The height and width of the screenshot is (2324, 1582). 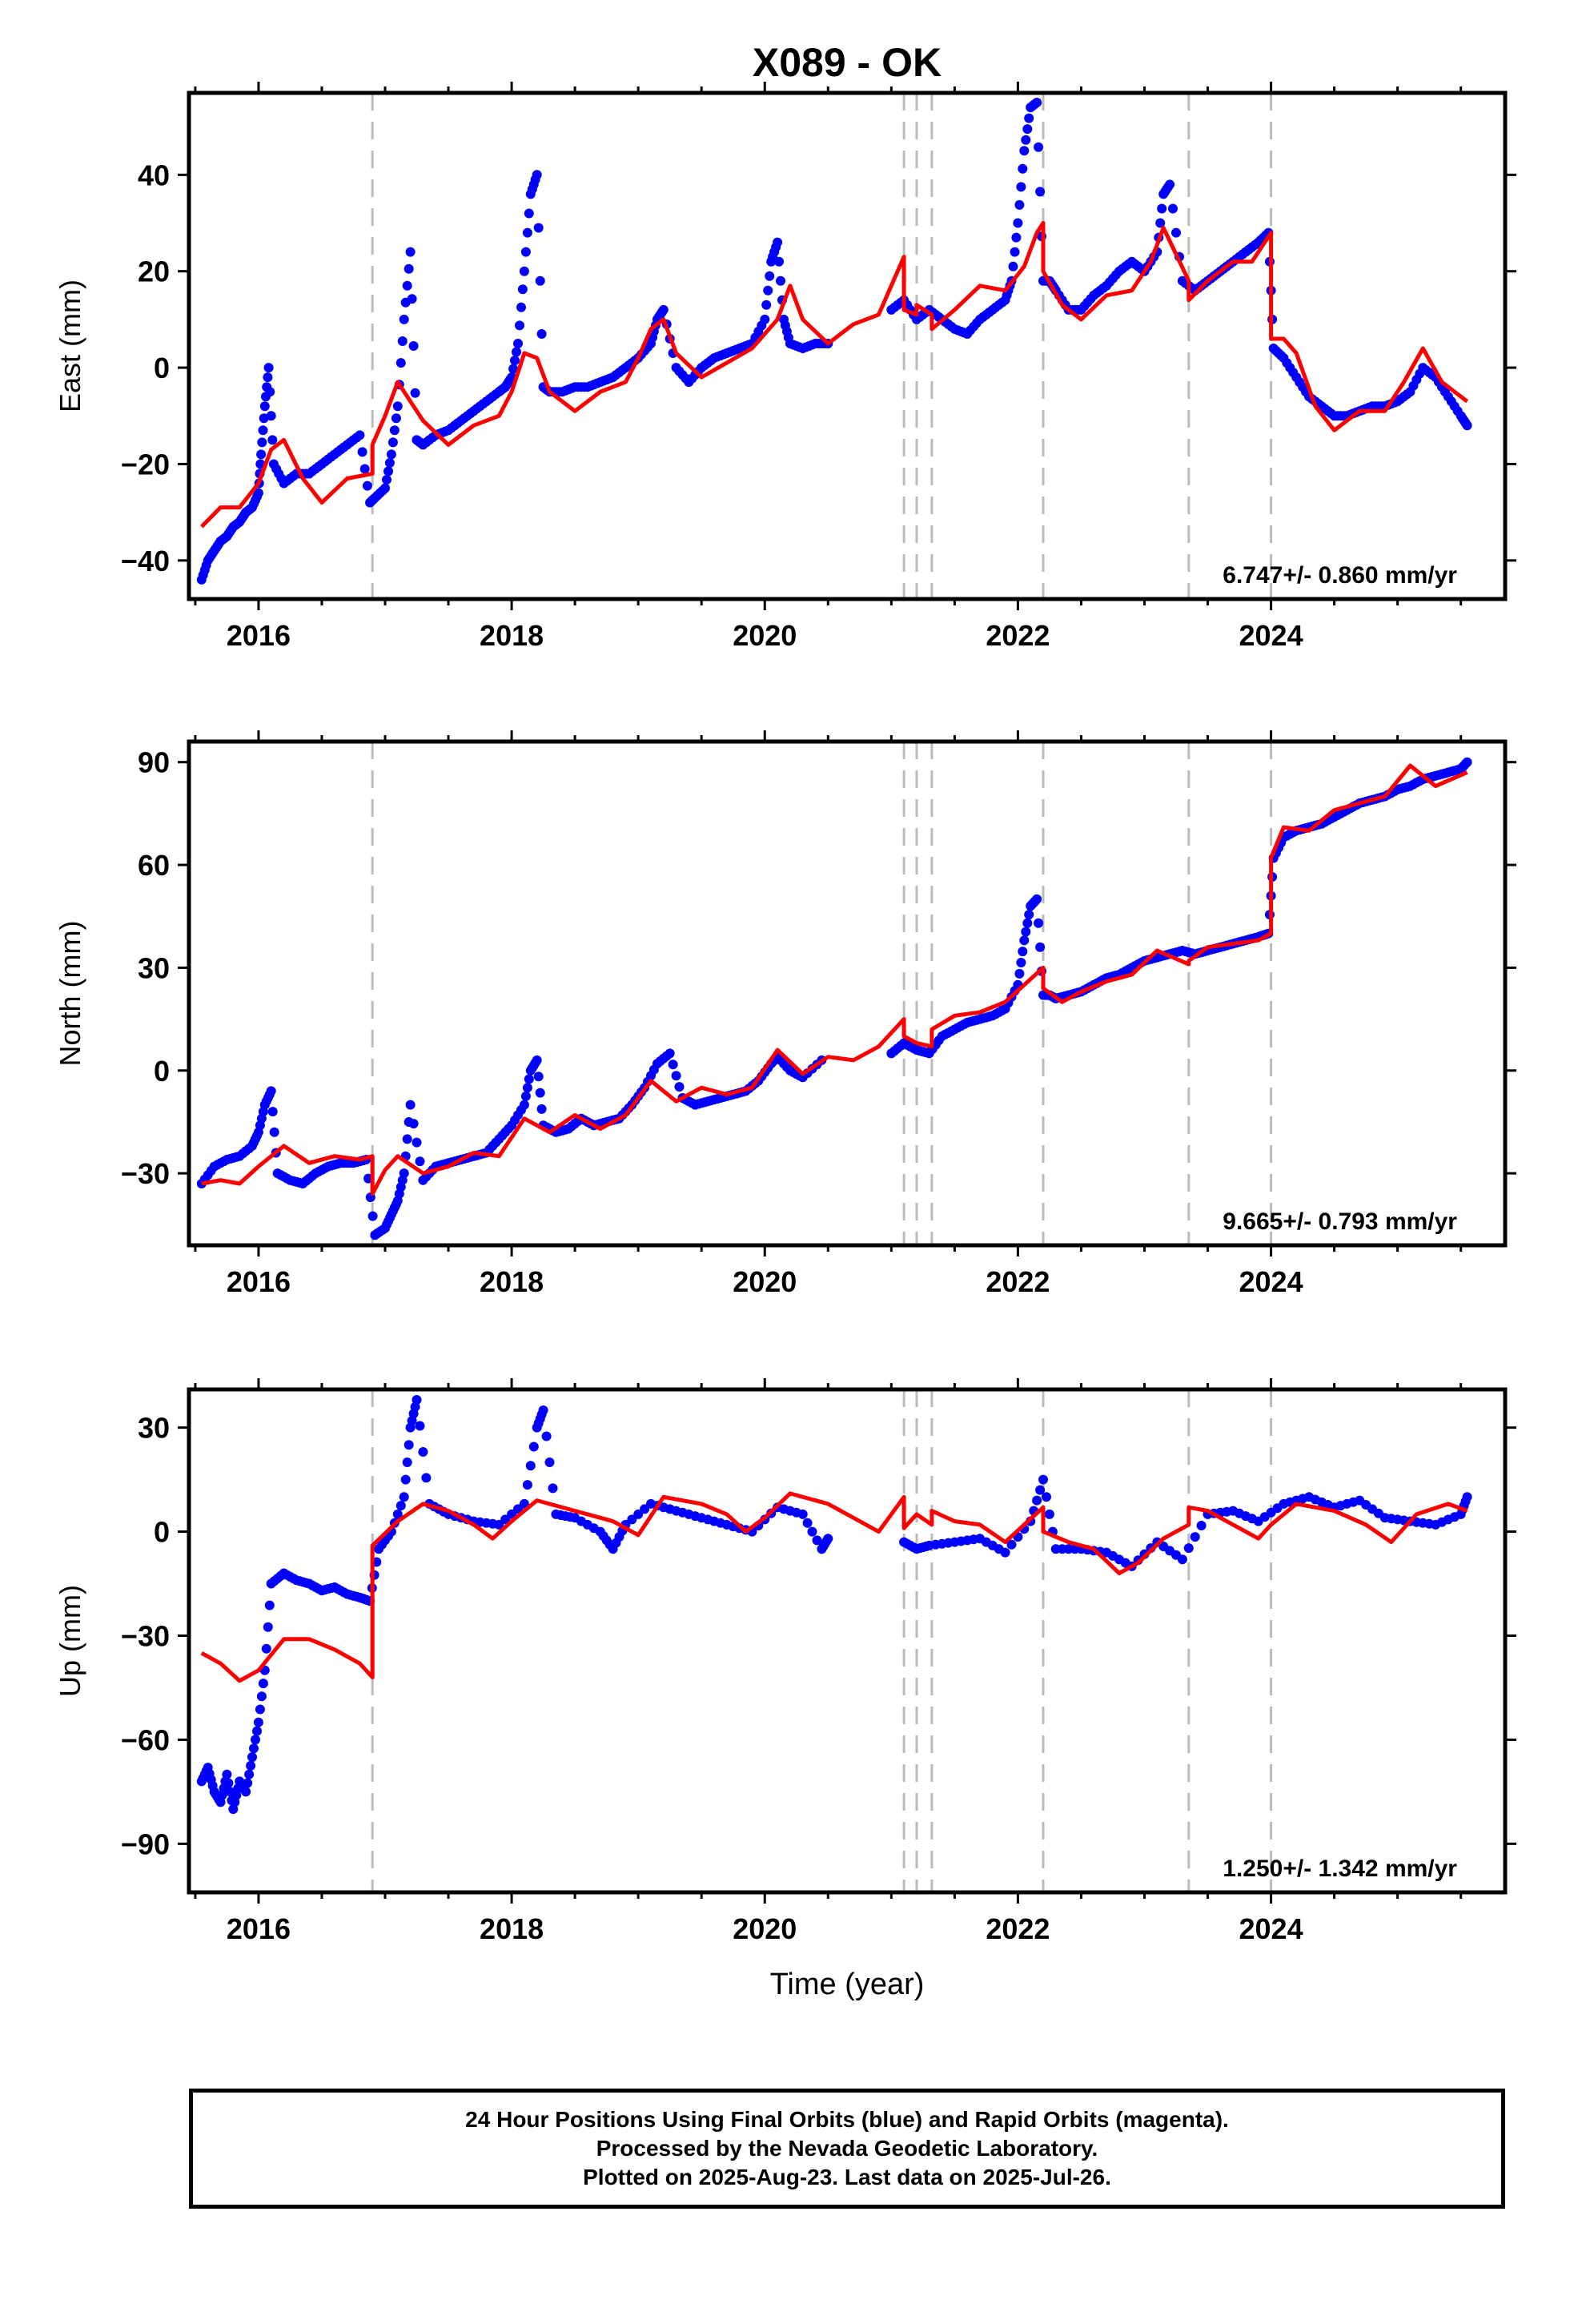 I want to click on y-tick-label: 20, so click(x=154, y=271).